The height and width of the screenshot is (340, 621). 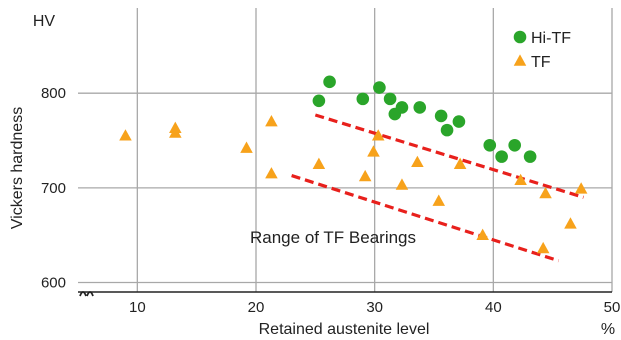 I want to click on legend-label-tf: TF, so click(x=541, y=62).